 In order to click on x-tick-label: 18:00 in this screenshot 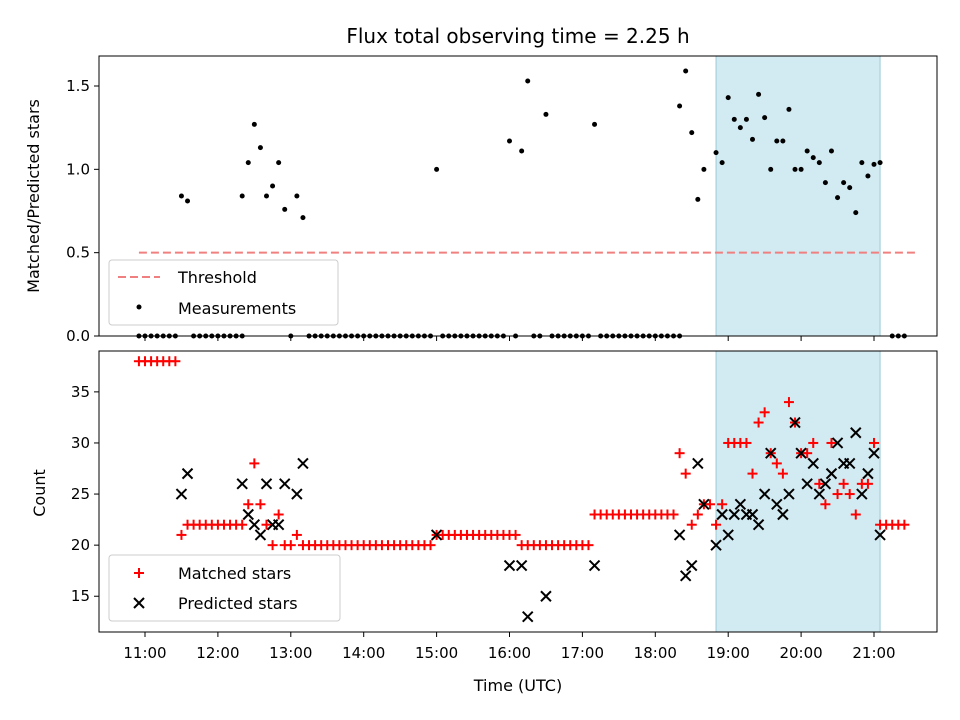, I will do `click(655, 653)`.